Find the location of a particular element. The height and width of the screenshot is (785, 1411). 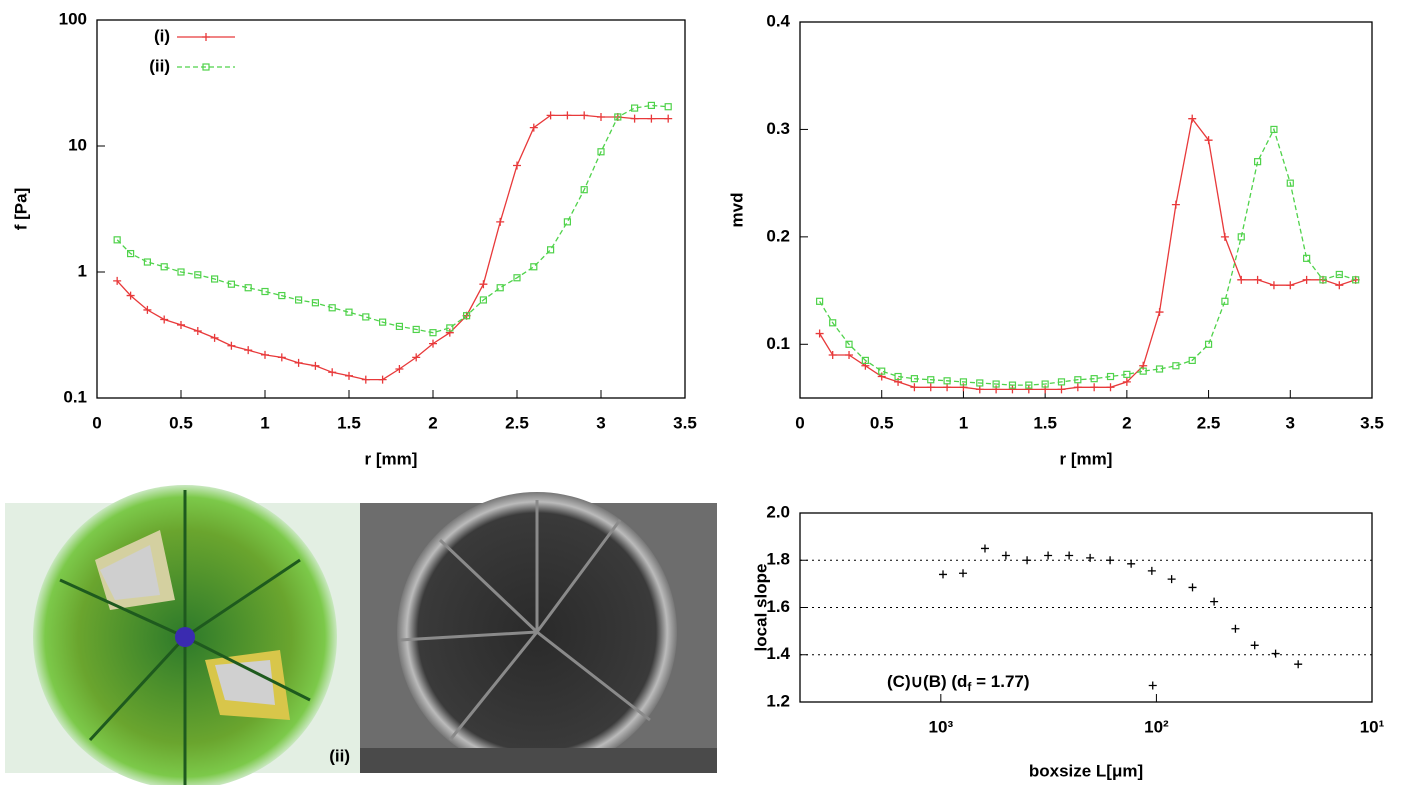

x-tick-label: 1.5 is located at coordinates (1045, 422).